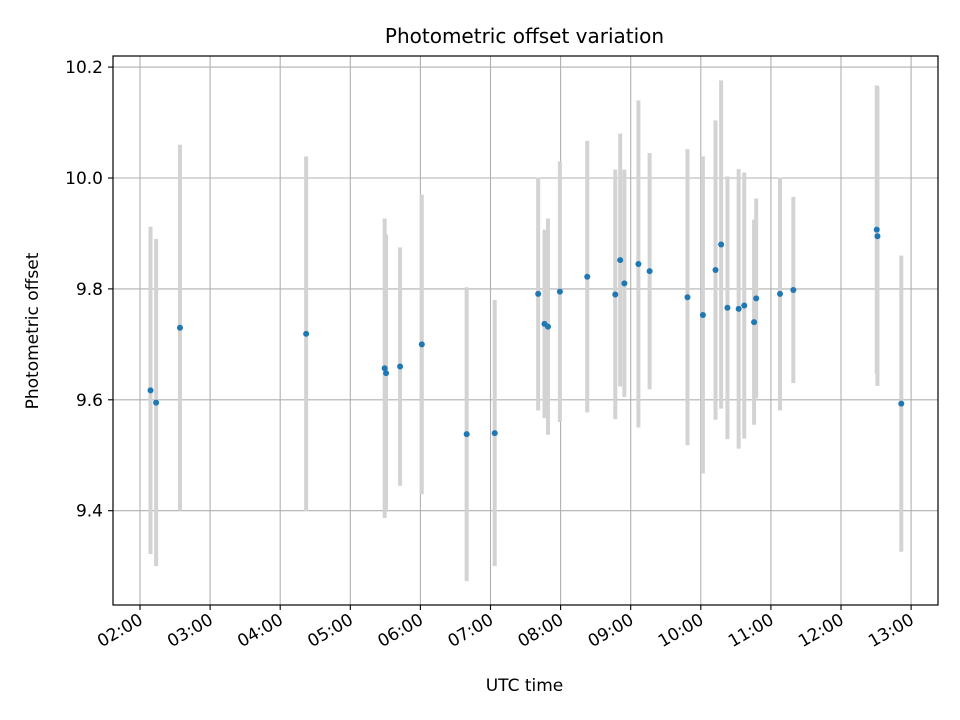  What do you see at coordinates (33, 330) in the screenshot?
I see `y-axis-label: Photometric offset` at bounding box center [33, 330].